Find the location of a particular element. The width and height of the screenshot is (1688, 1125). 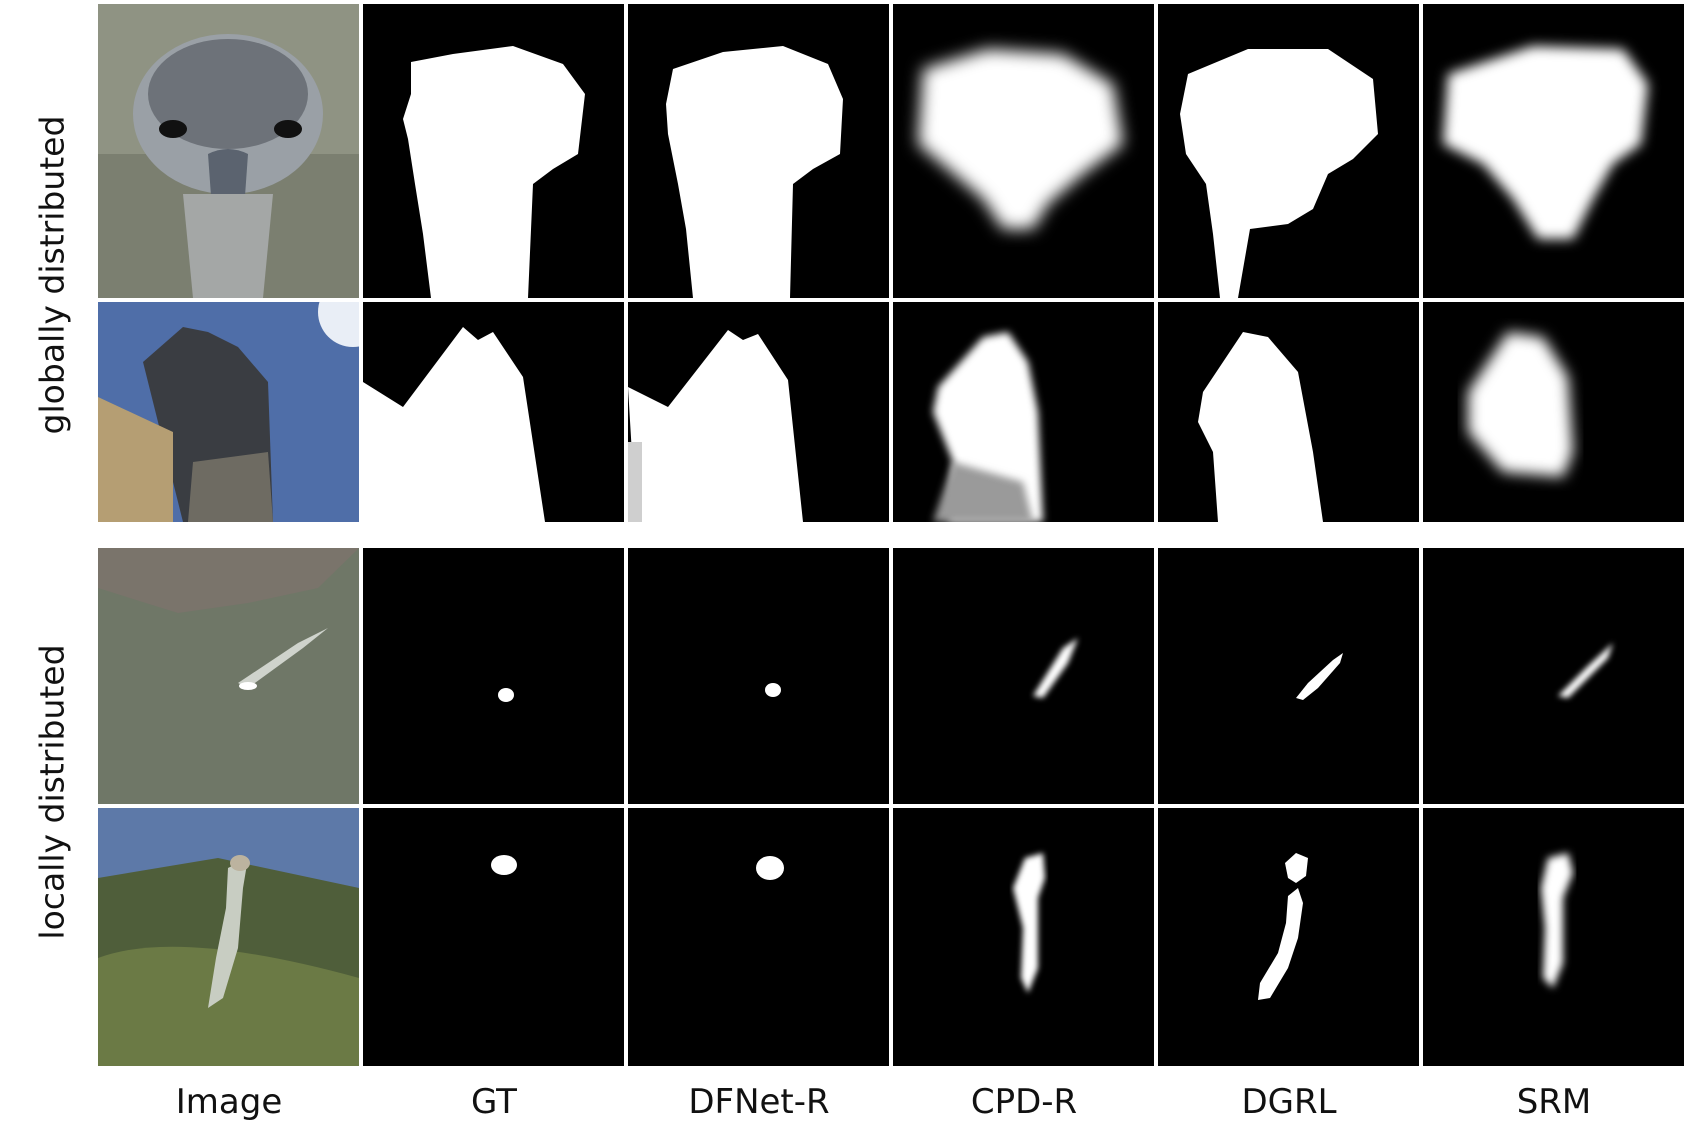

mask-gt-bird is located at coordinates (493, 937).